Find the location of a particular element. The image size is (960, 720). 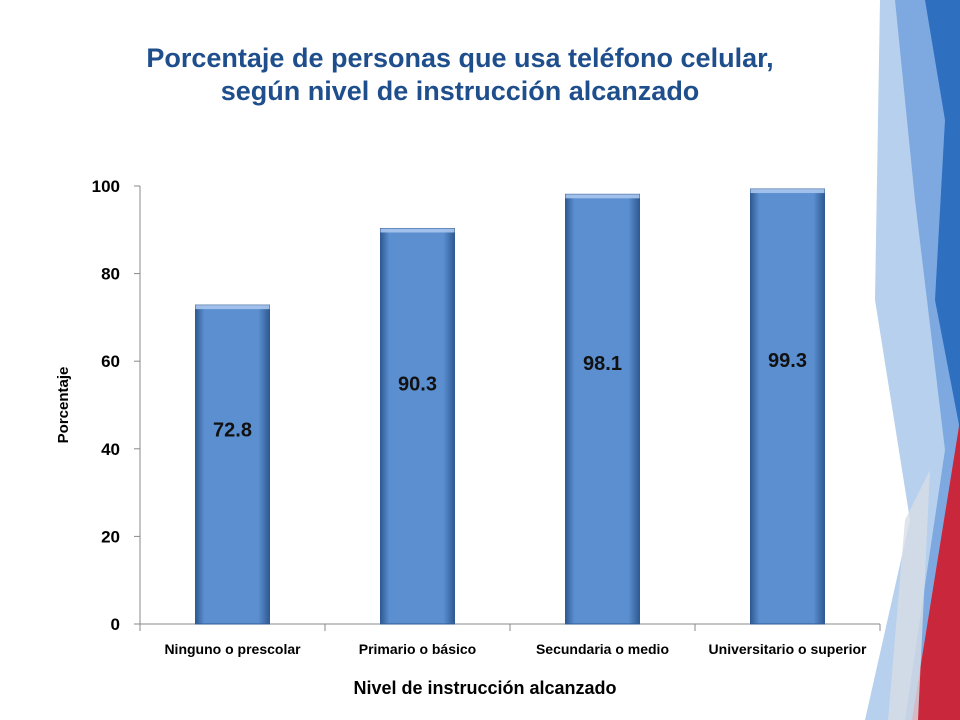

bar-data-label: 72.8 is located at coordinates (232, 431).